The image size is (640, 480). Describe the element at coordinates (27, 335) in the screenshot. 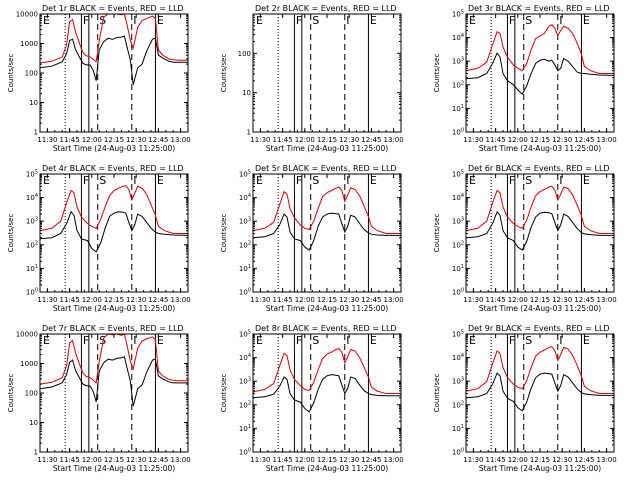

I see `y-tick-label: 10000` at that location.